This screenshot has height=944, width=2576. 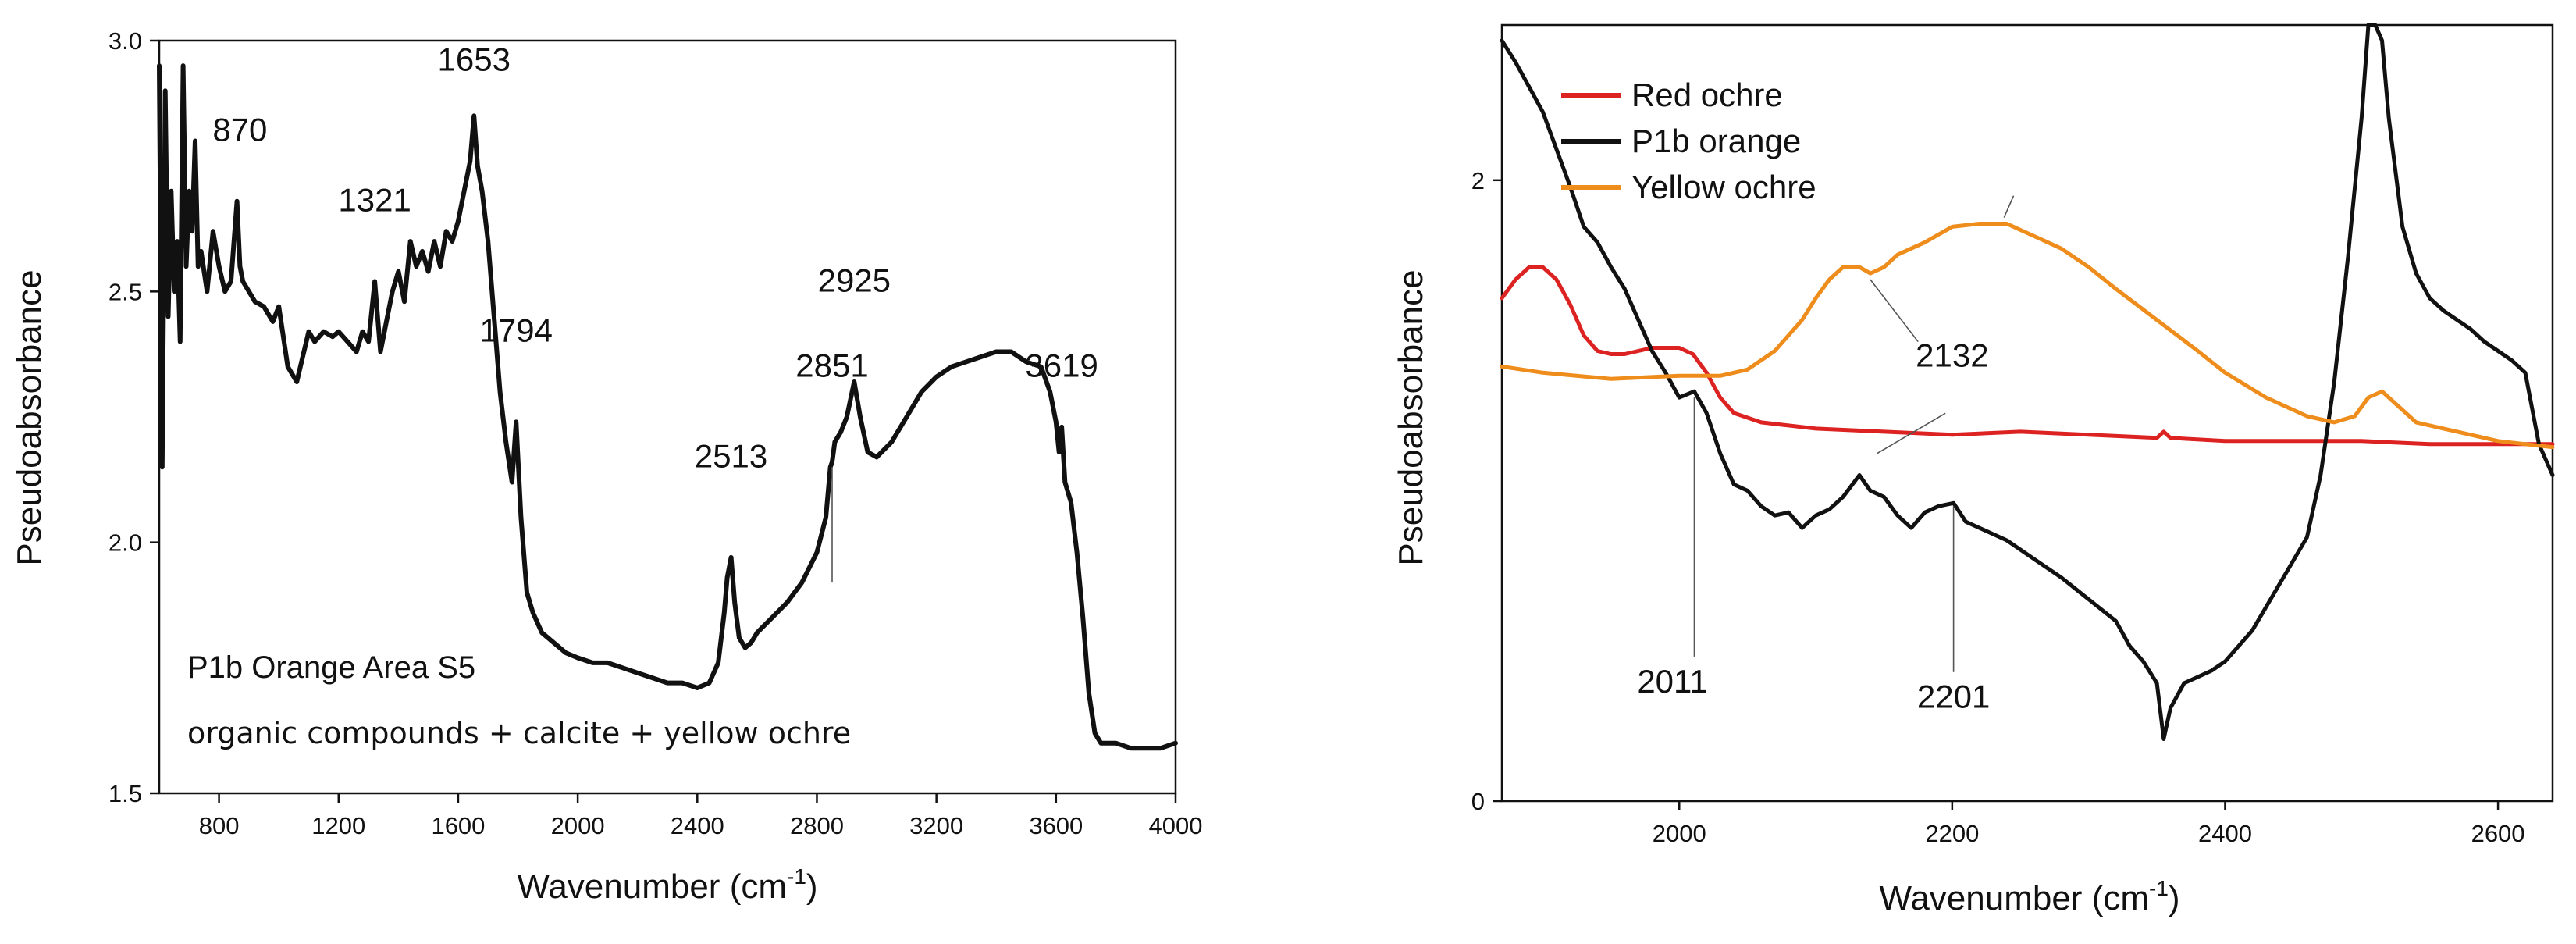 I want to click on right-series-yellow-ochre, so click(x=2027, y=336).